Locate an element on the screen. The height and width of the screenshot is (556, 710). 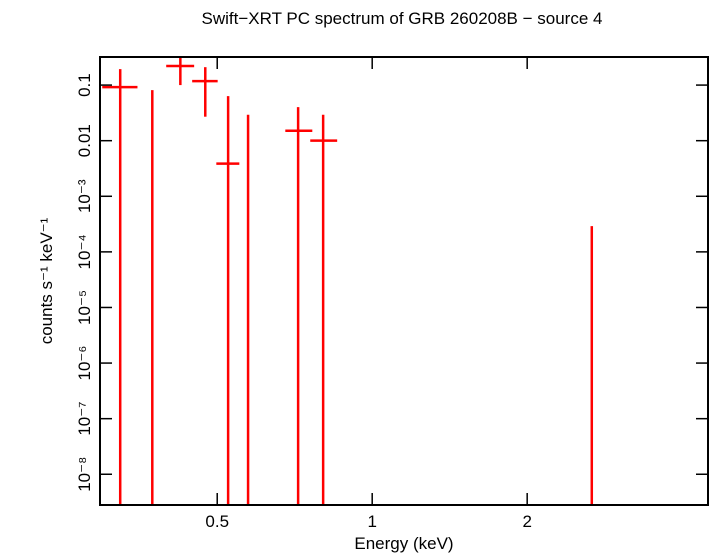
x-axis-label: Energy (keV) is located at coordinates (403, 543).